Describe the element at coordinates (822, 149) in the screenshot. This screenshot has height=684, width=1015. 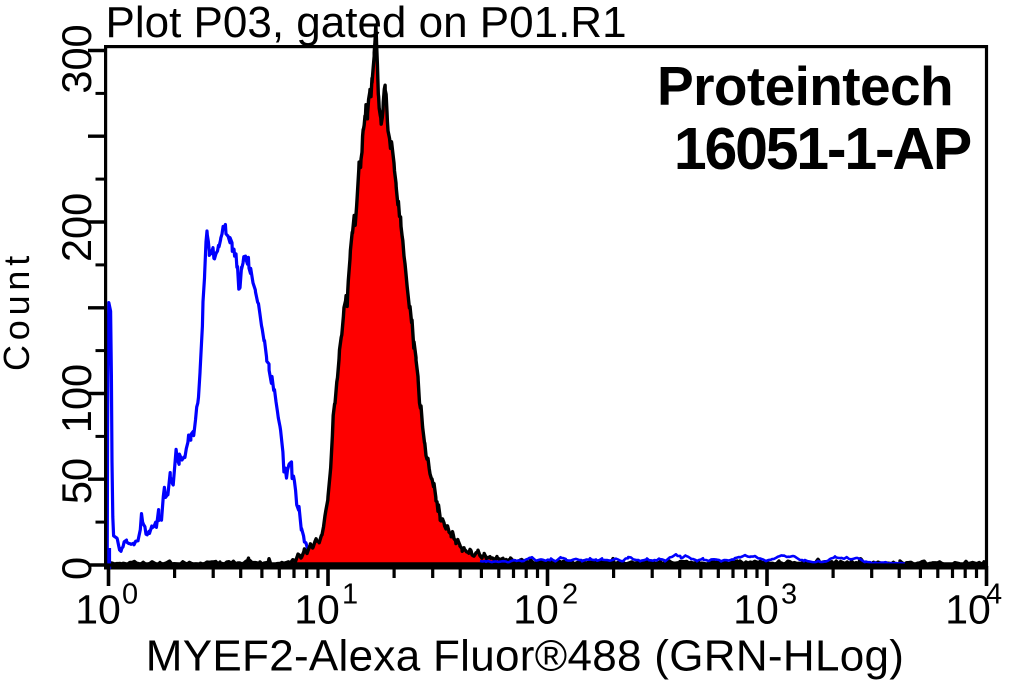
I see `svg-text: 16051-1-AP` at that location.